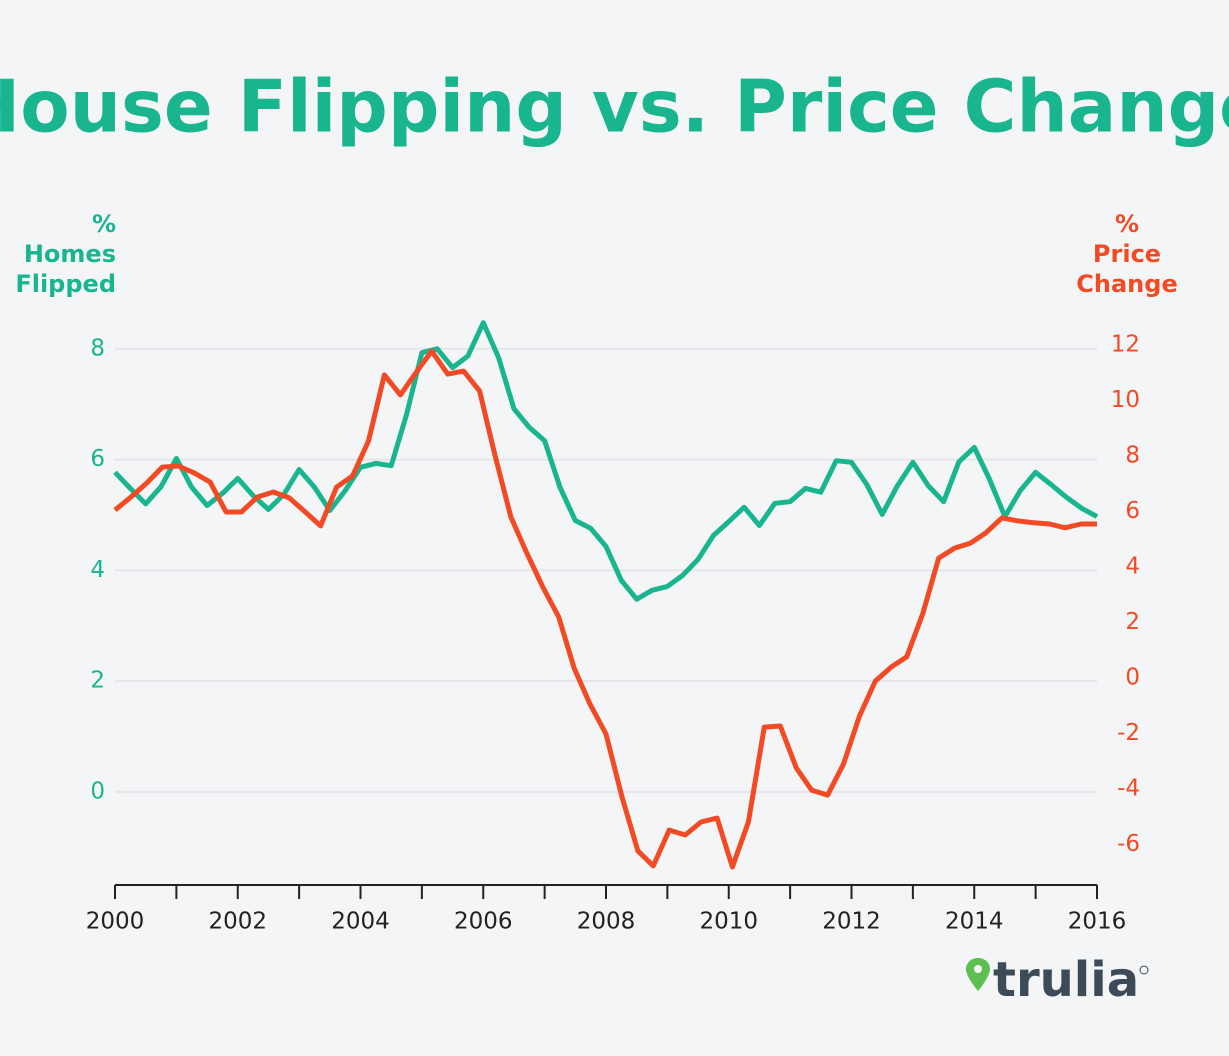 Image resolution: width=1229 pixels, height=1056 pixels. I want to click on y-tick-label: 4, so click(97, 570).